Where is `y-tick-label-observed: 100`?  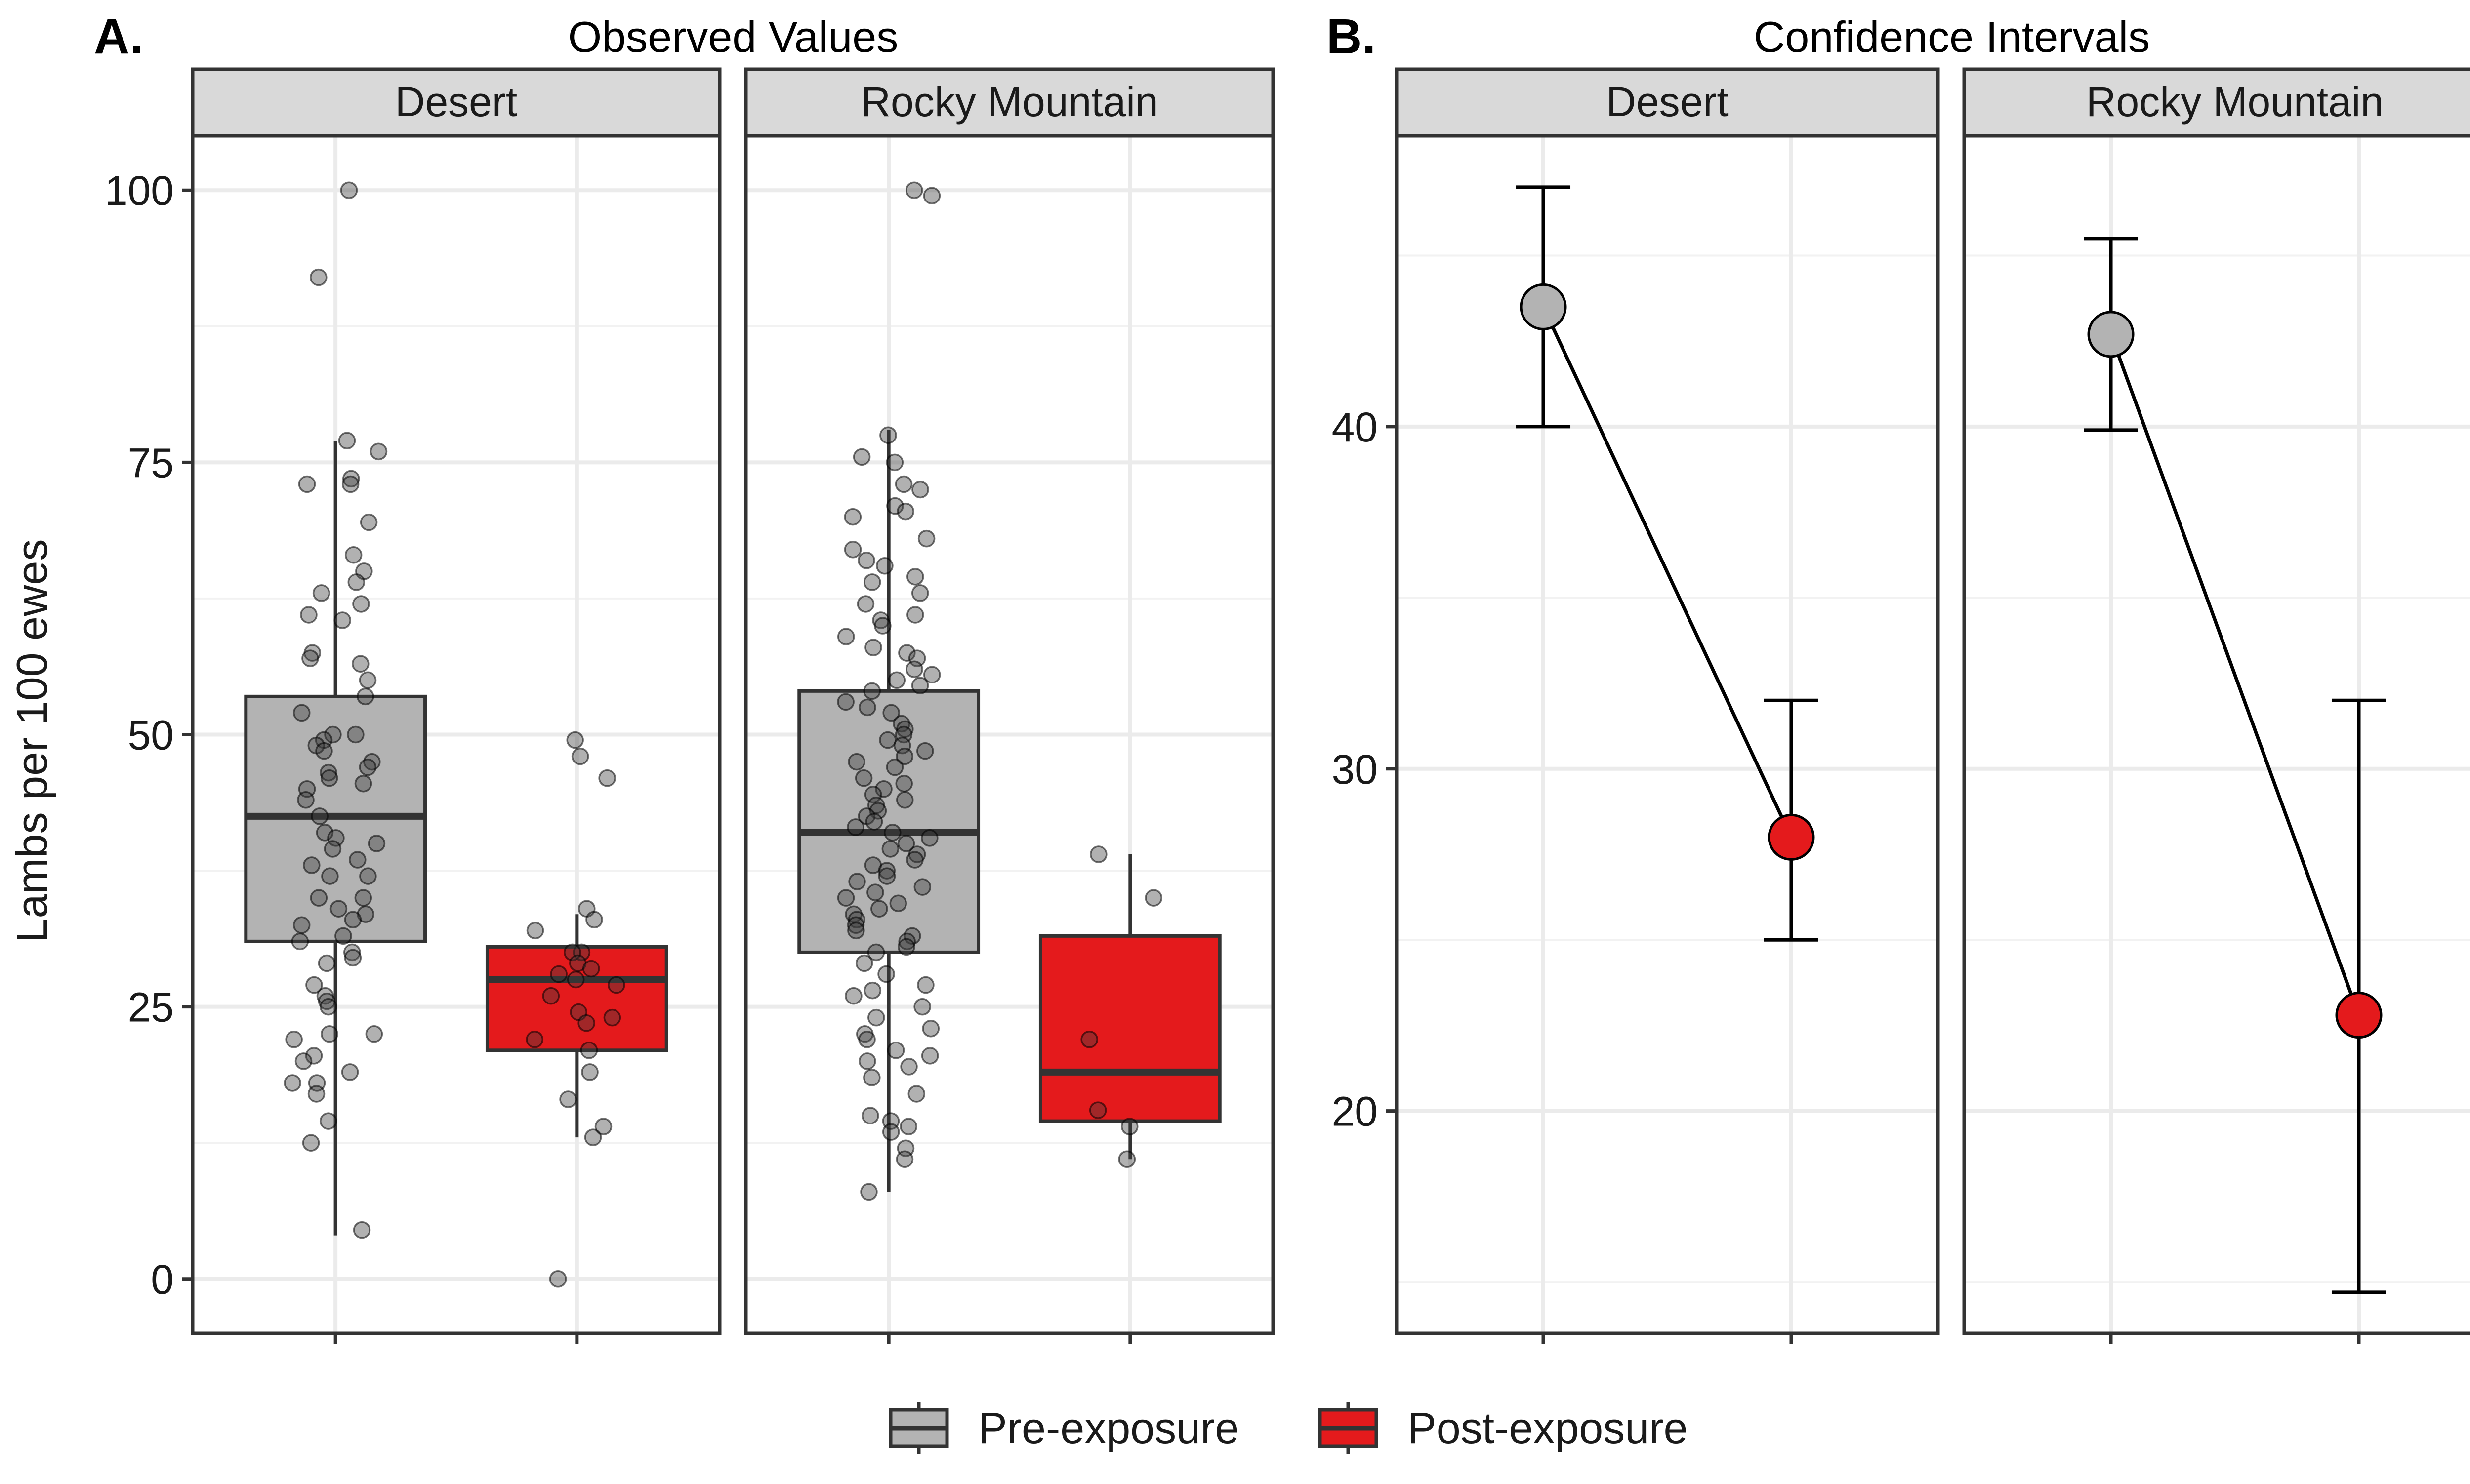
y-tick-label-observed: 100 is located at coordinates (139, 190).